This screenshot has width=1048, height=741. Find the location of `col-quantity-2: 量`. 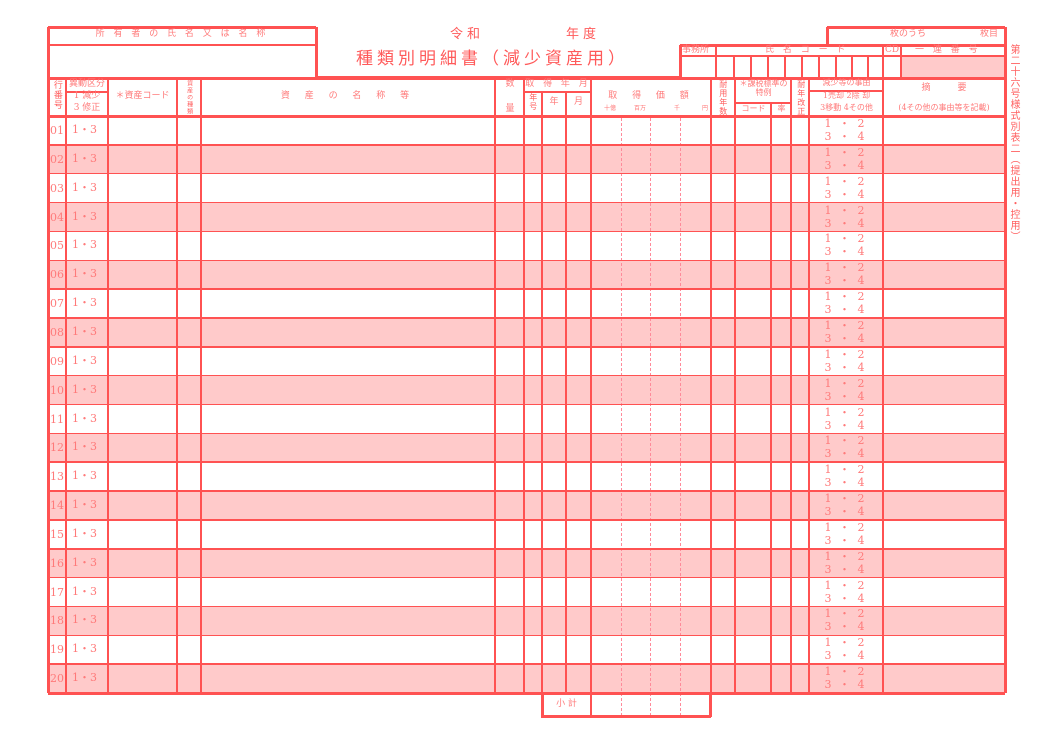

col-quantity-2: 量 is located at coordinates (510, 109).